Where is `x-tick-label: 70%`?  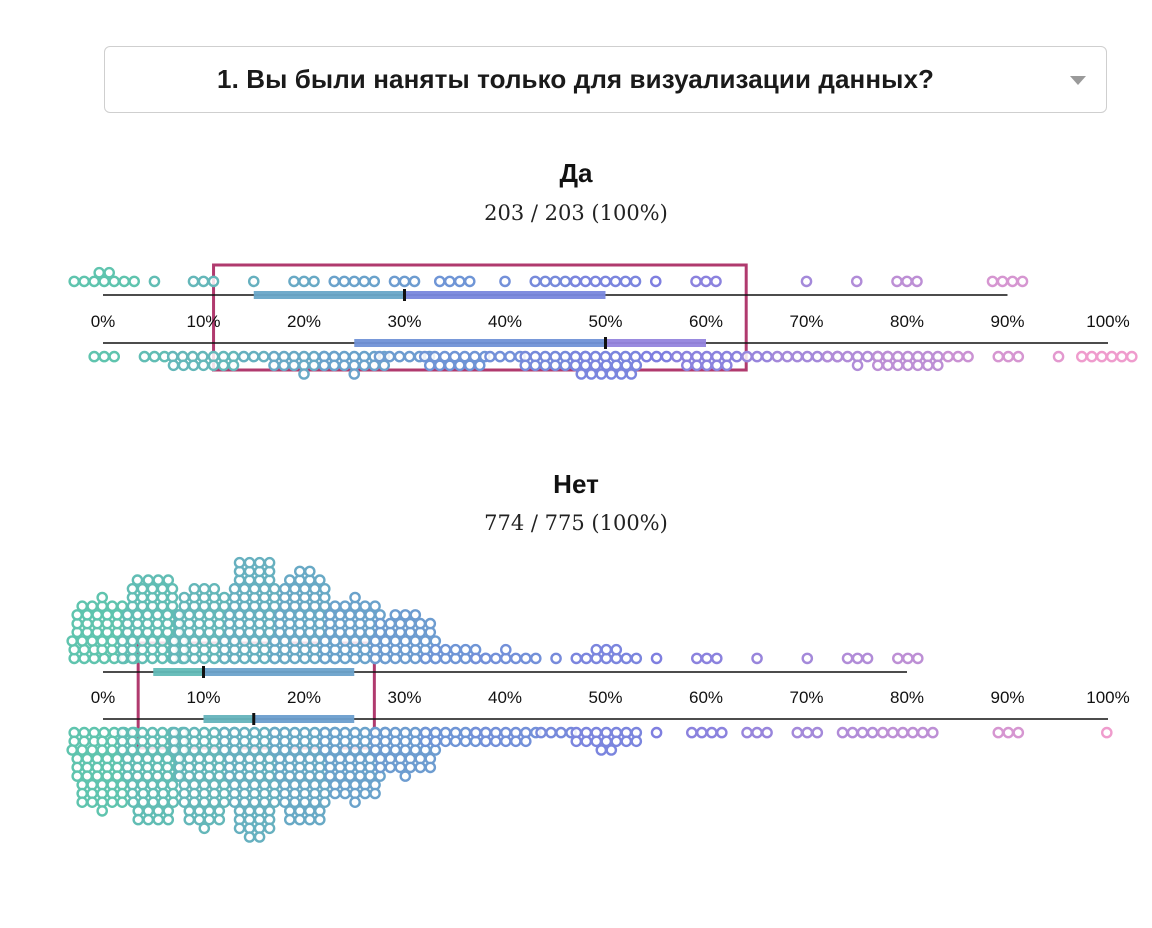
x-tick-label: 70% is located at coordinates (806, 697).